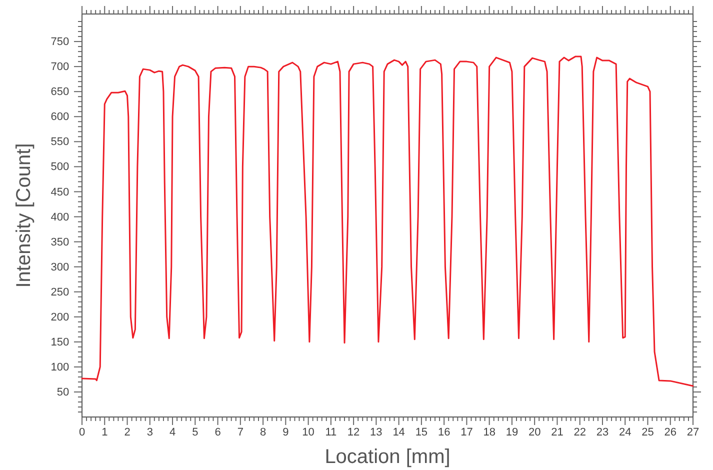 This screenshot has width=713, height=470. Describe the element at coordinates (60, 217) in the screenshot. I see `y-tick-label: 400` at that location.